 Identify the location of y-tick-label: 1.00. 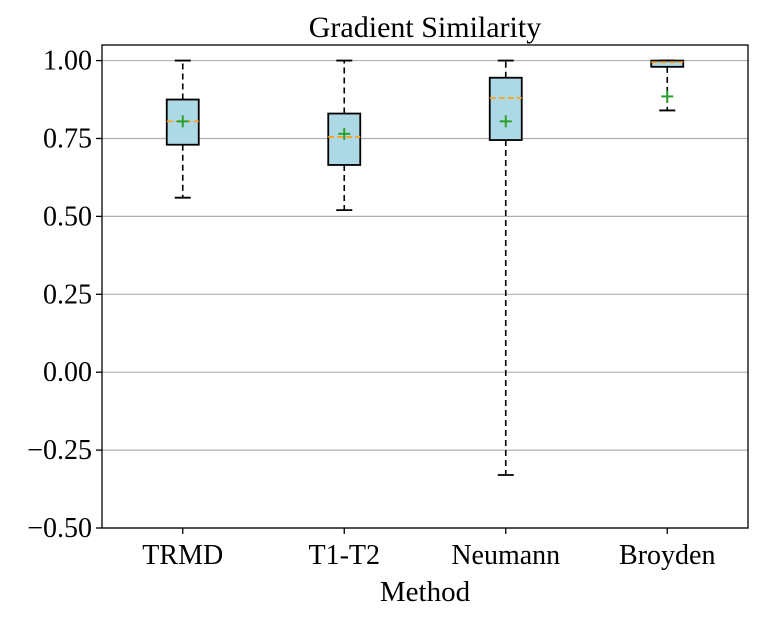
(67, 61).